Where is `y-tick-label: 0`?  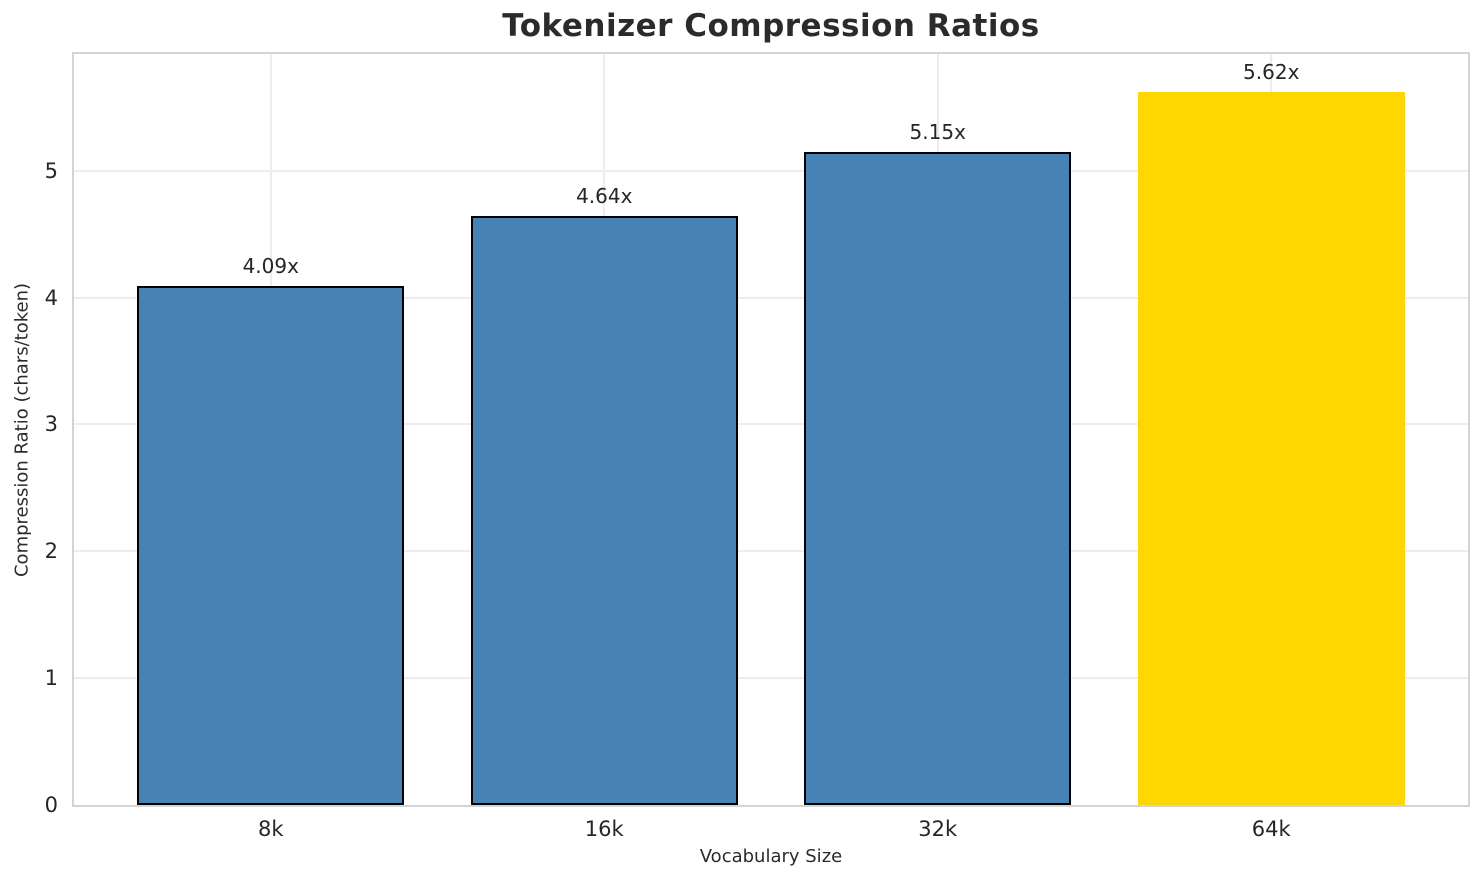
y-tick-label: 0 is located at coordinates (51, 805).